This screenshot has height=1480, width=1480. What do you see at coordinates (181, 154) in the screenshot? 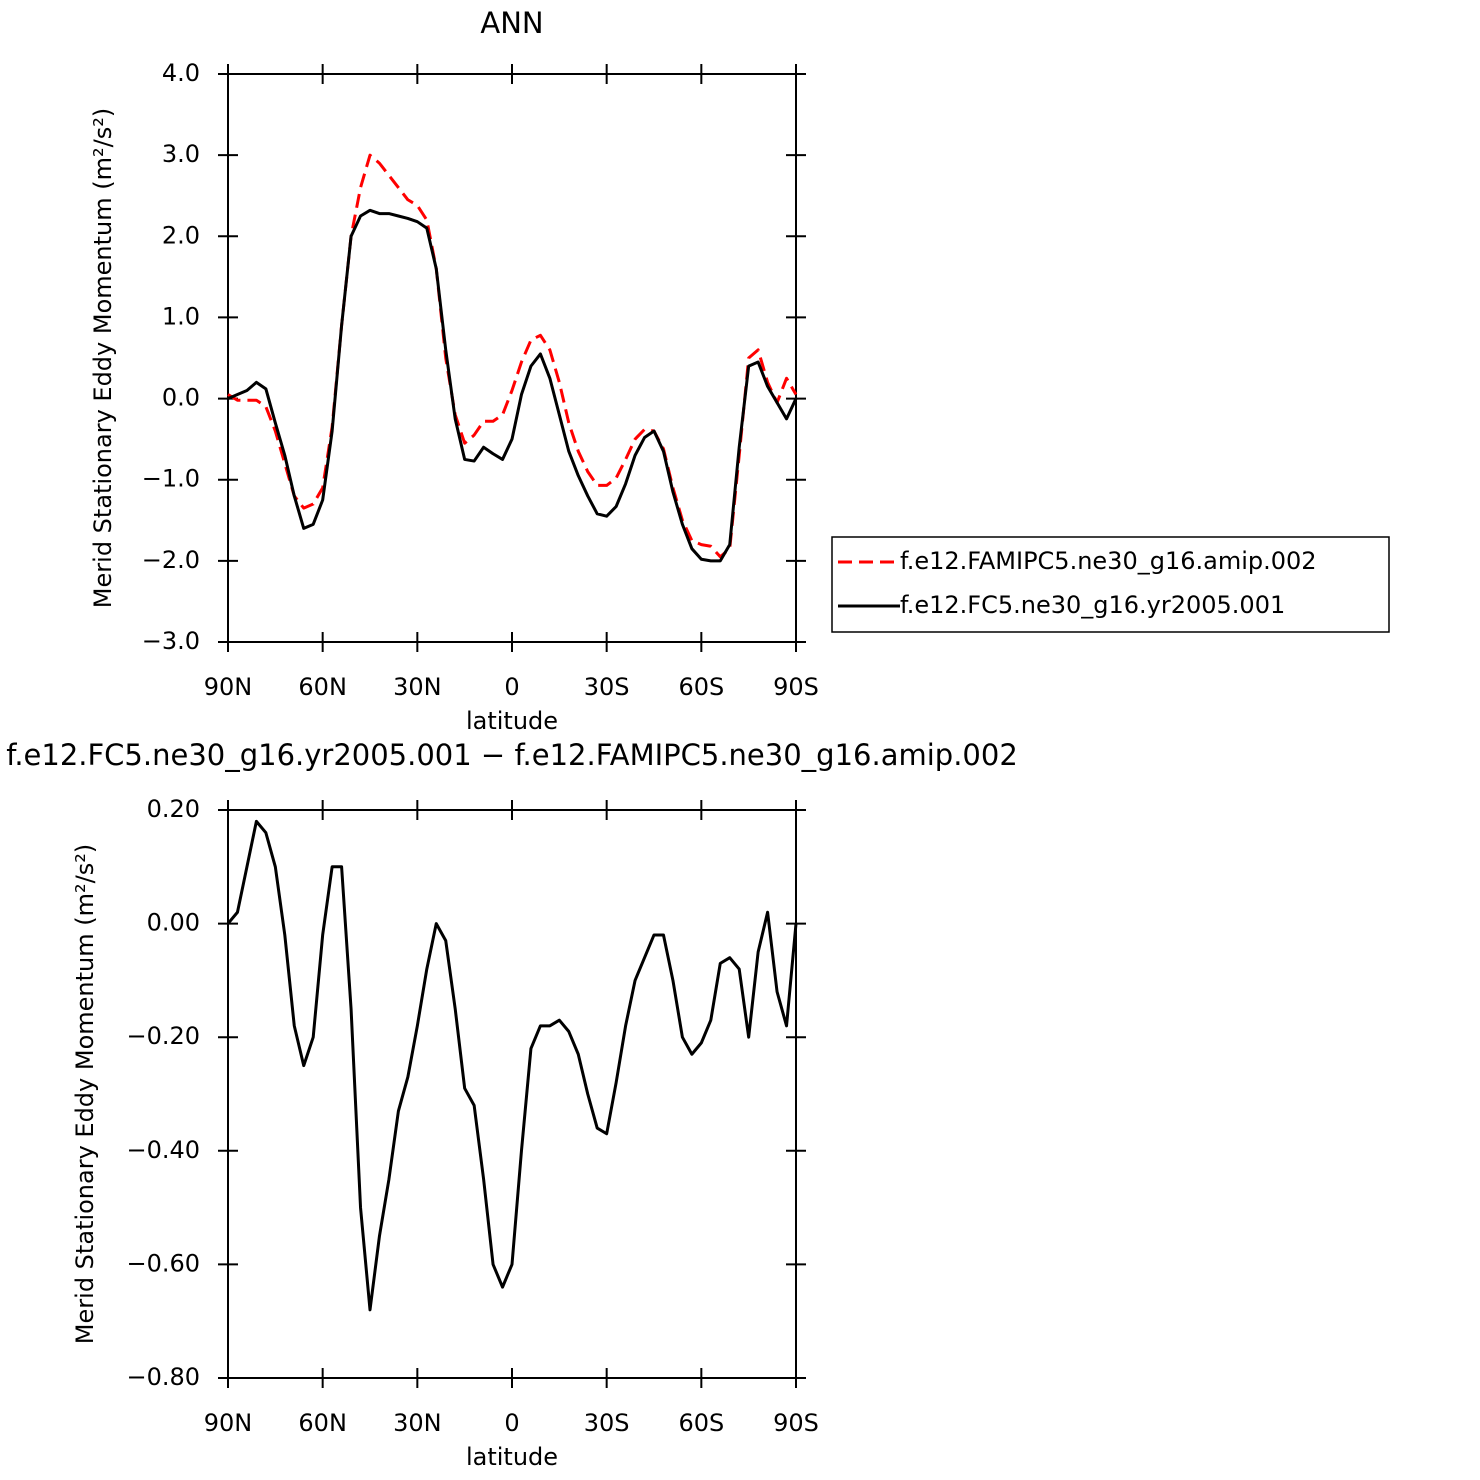
I see `y-tick-label: 3.0` at bounding box center [181, 154].